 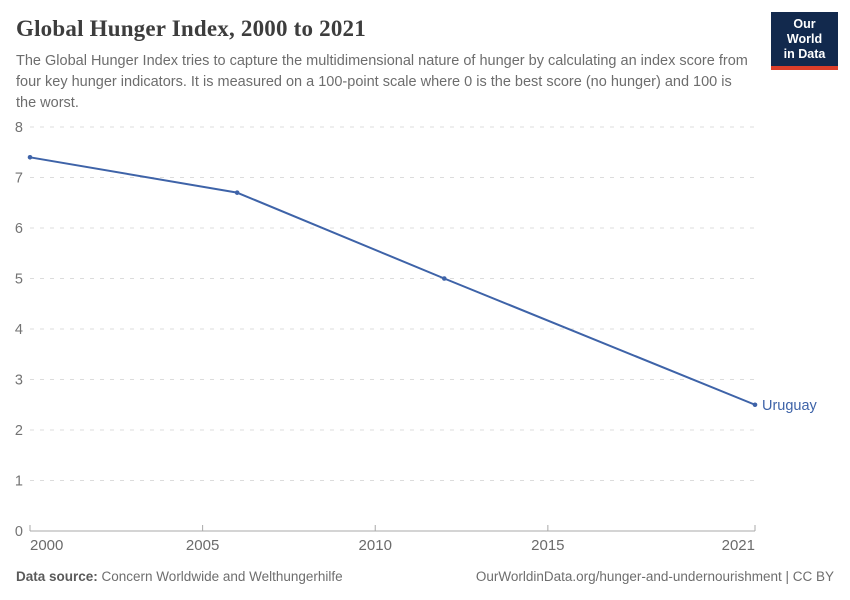 What do you see at coordinates (19, 532) in the screenshot?
I see `y-tick-label: 0` at bounding box center [19, 532].